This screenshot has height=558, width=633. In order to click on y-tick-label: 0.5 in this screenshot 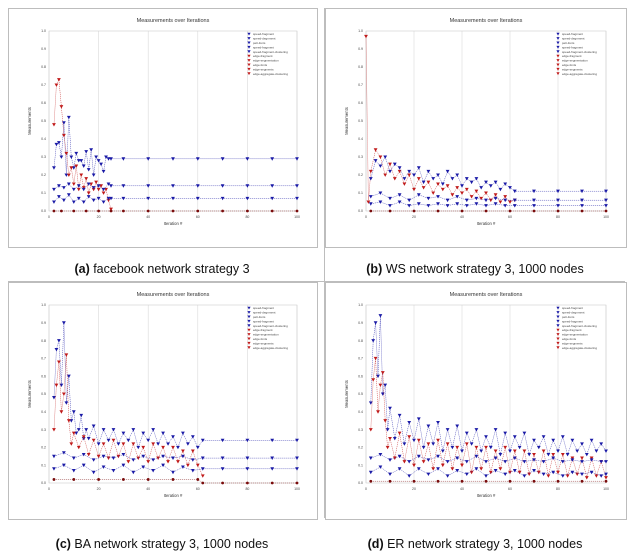, I will do `click(43, 121)`.